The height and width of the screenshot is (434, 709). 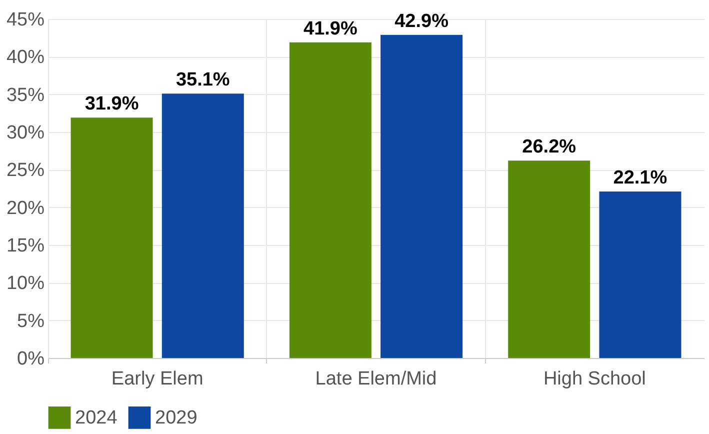 I want to click on text: 35.1%, so click(x=203, y=80).